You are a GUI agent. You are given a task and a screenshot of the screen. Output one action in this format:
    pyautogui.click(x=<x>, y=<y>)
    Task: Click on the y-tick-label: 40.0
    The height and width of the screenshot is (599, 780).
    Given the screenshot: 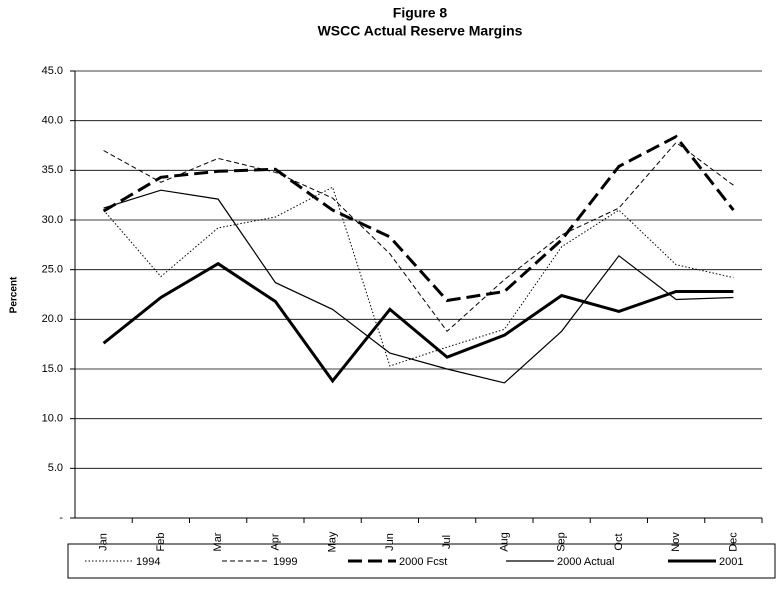 What is the action you would take?
    pyautogui.click(x=52, y=121)
    